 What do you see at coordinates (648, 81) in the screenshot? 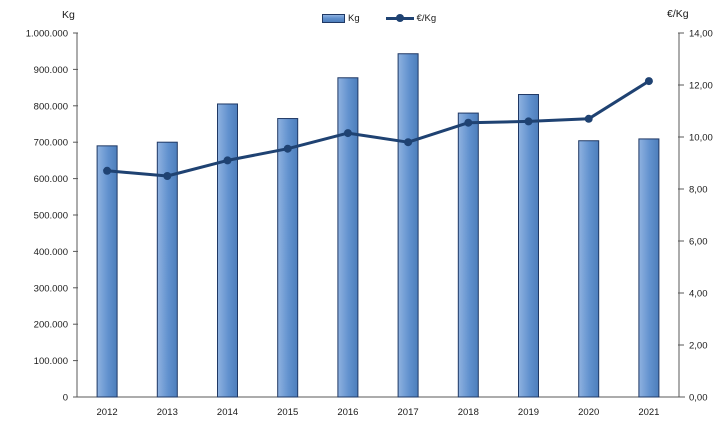
I see `point-2021` at bounding box center [648, 81].